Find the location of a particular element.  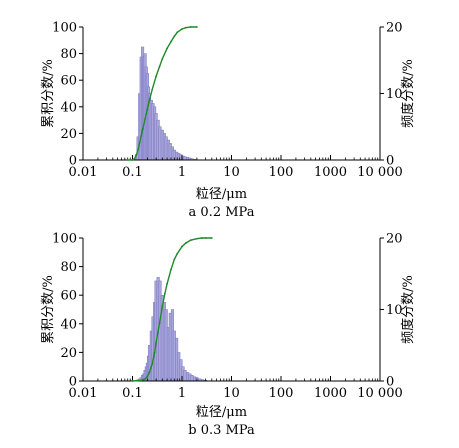

cumulative-line is located at coordinates (172, 309).